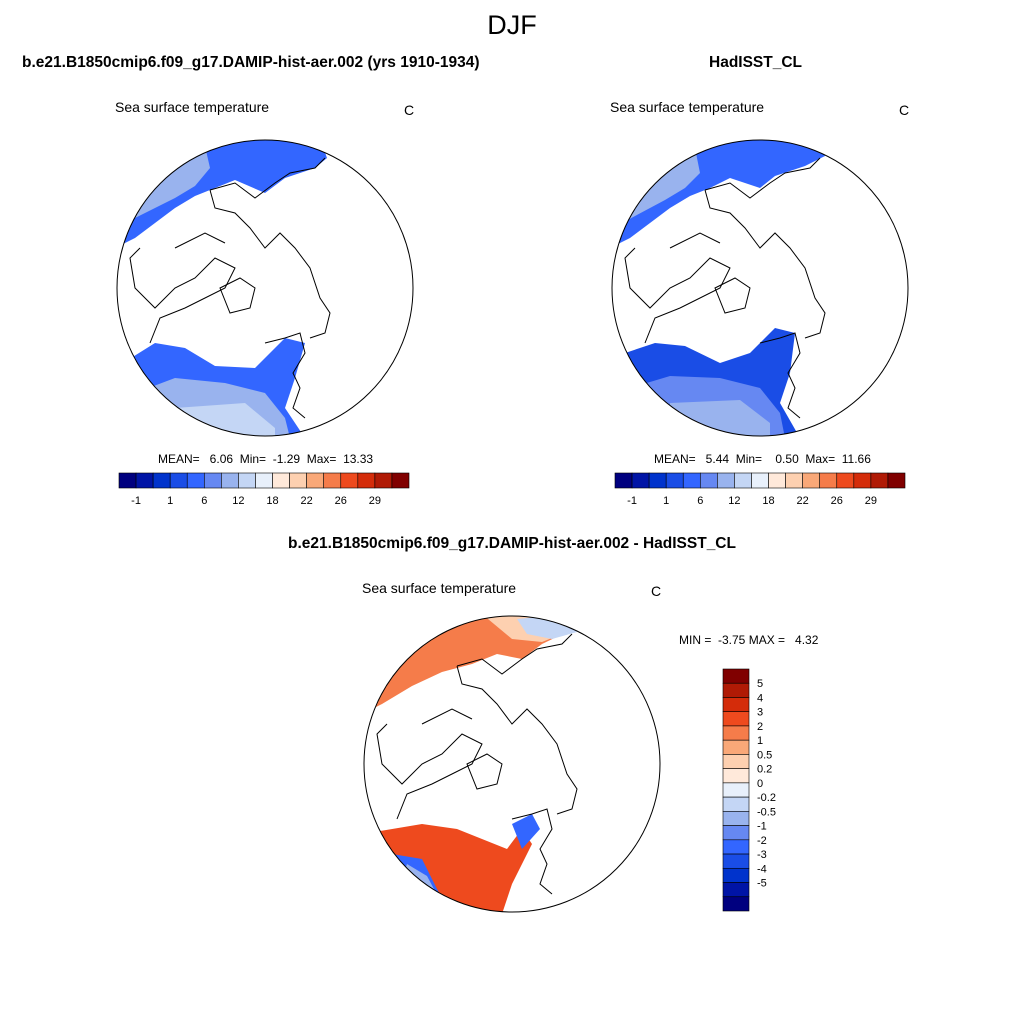 The width and height of the screenshot is (1024, 1024). I want to click on panel-2-stats: MEAN= 5.44 Min= 0.50 Max= 11.66, so click(762, 459).